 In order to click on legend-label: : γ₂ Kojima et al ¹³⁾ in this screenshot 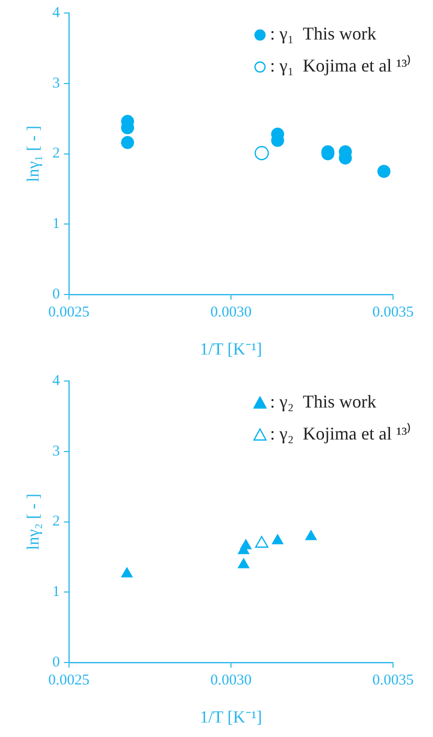, I will do `click(341, 433)`.